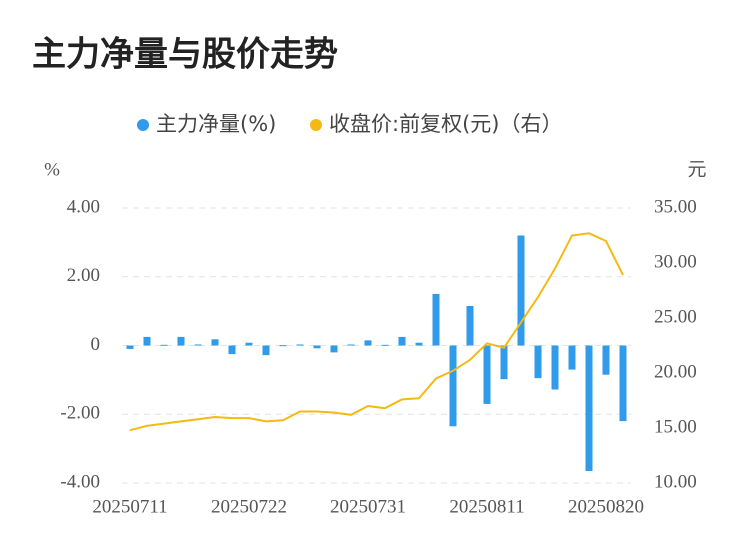 The width and height of the screenshot is (750, 558). Describe the element at coordinates (52, 169) in the screenshot. I see `y-unit: %` at that location.